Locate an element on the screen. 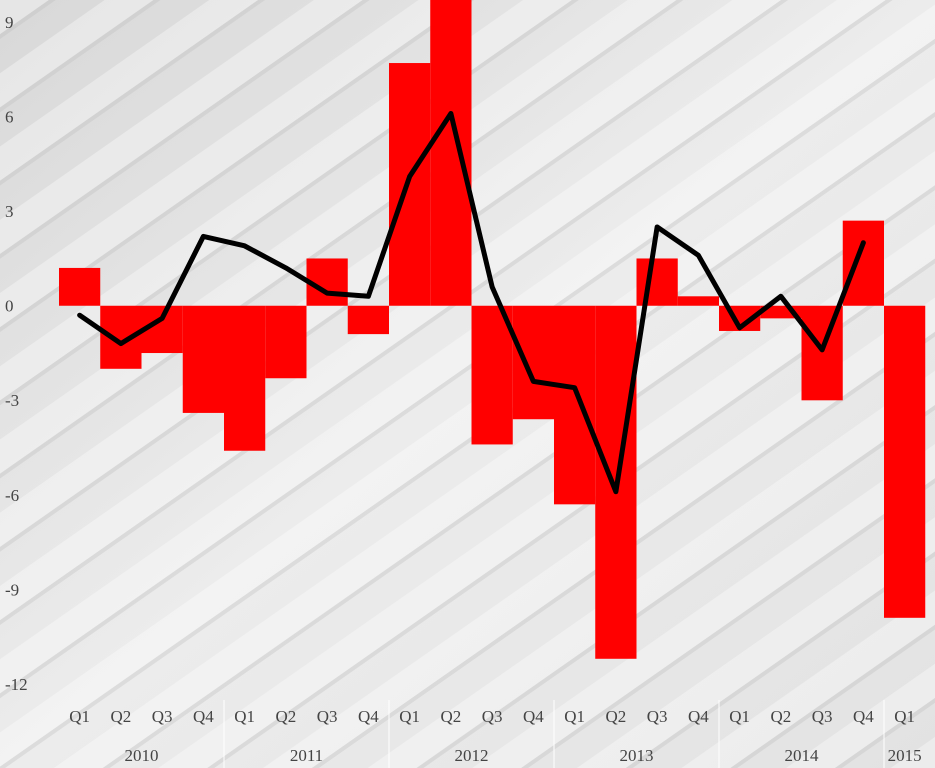 The width and height of the screenshot is (935, 768). y-tick-label: -12 is located at coordinates (16, 684).